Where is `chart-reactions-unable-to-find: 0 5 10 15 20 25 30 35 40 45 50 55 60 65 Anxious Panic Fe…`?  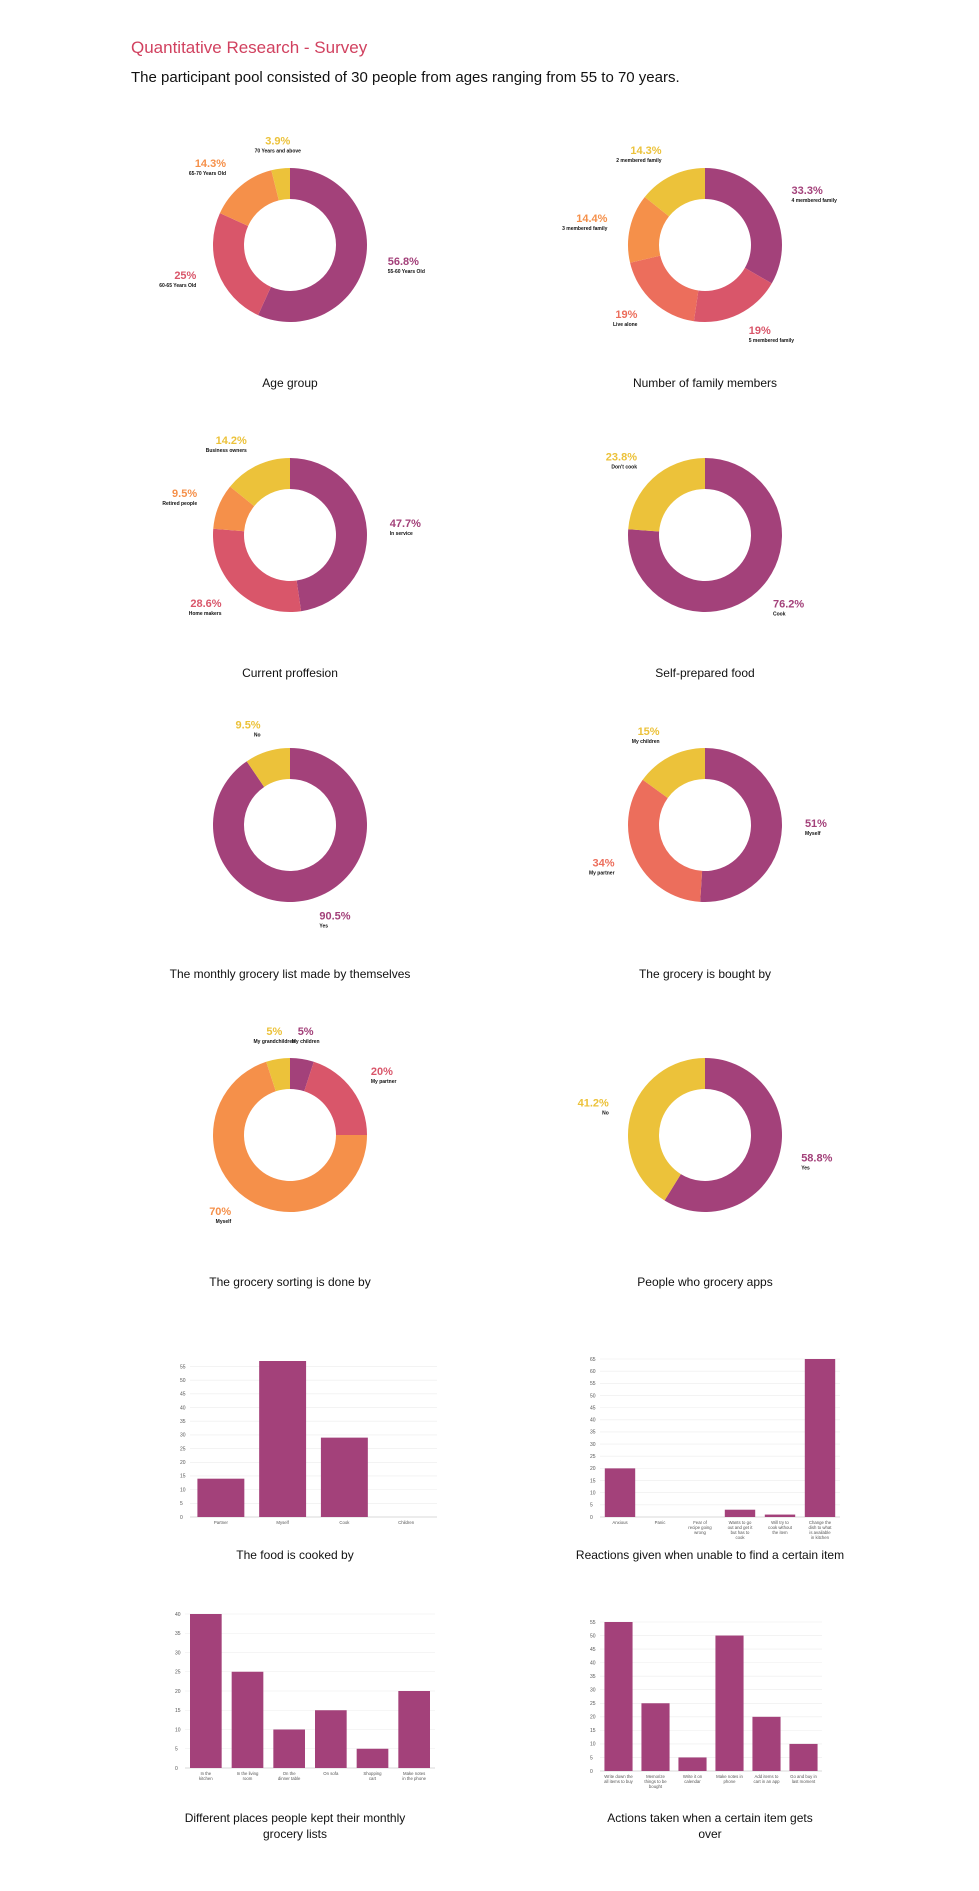
chart-reactions-unable-to-find: 0 5 10 15 20 25 30 35 40 45 50 55 60 65 Anxious Panic Fe… is located at coordinates (710, 1470).